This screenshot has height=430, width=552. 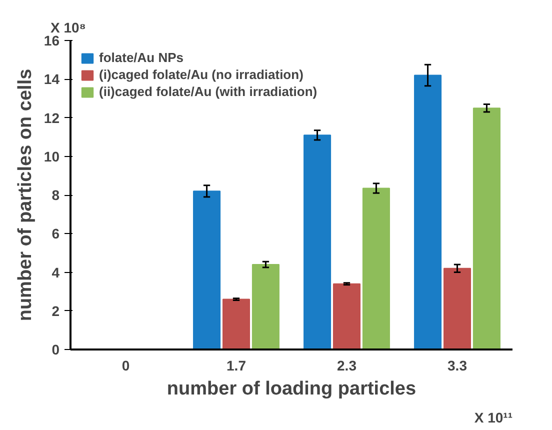 What do you see at coordinates (52, 156) in the screenshot?
I see `y-tick-label: 10` at bounding box center [52, 156].